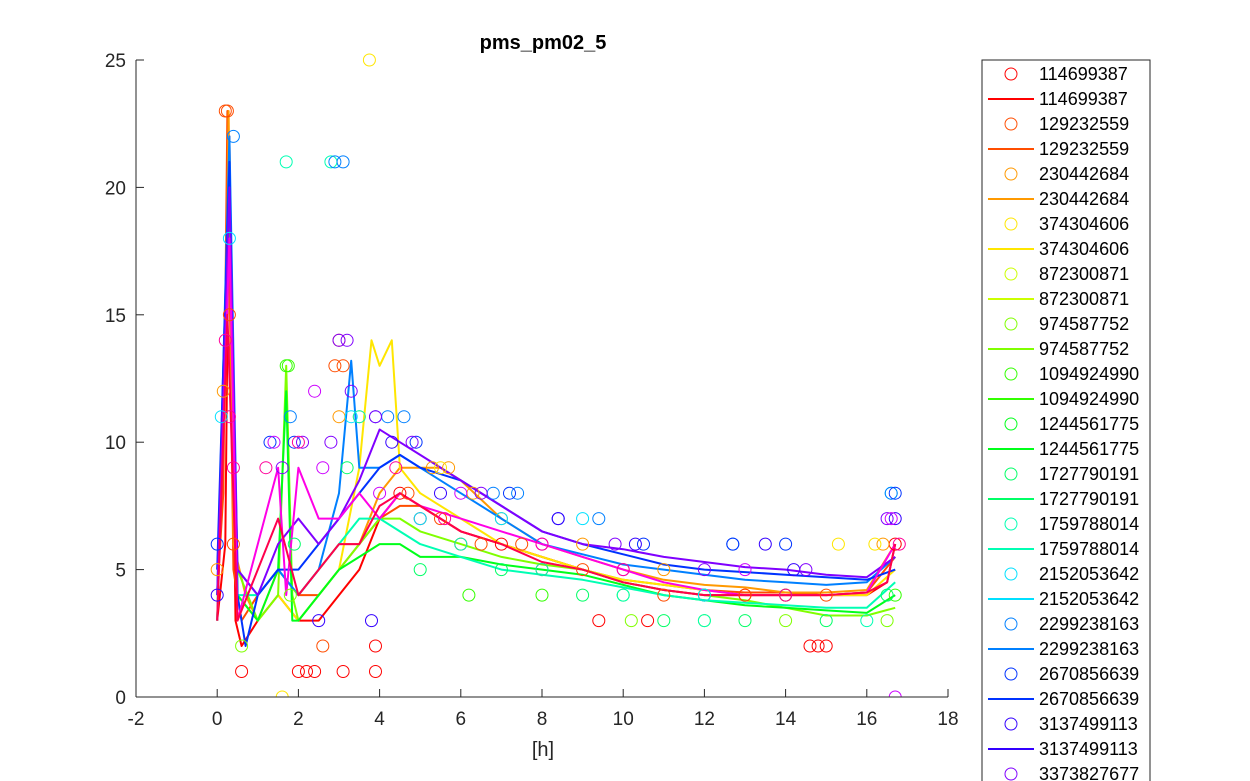 Image resolution: width=1250 pixels, height=781 pixels. Describe the element at coordinates (1066, 224) in the screenshot. I see `legend-entry-6: 374304606` at that location.